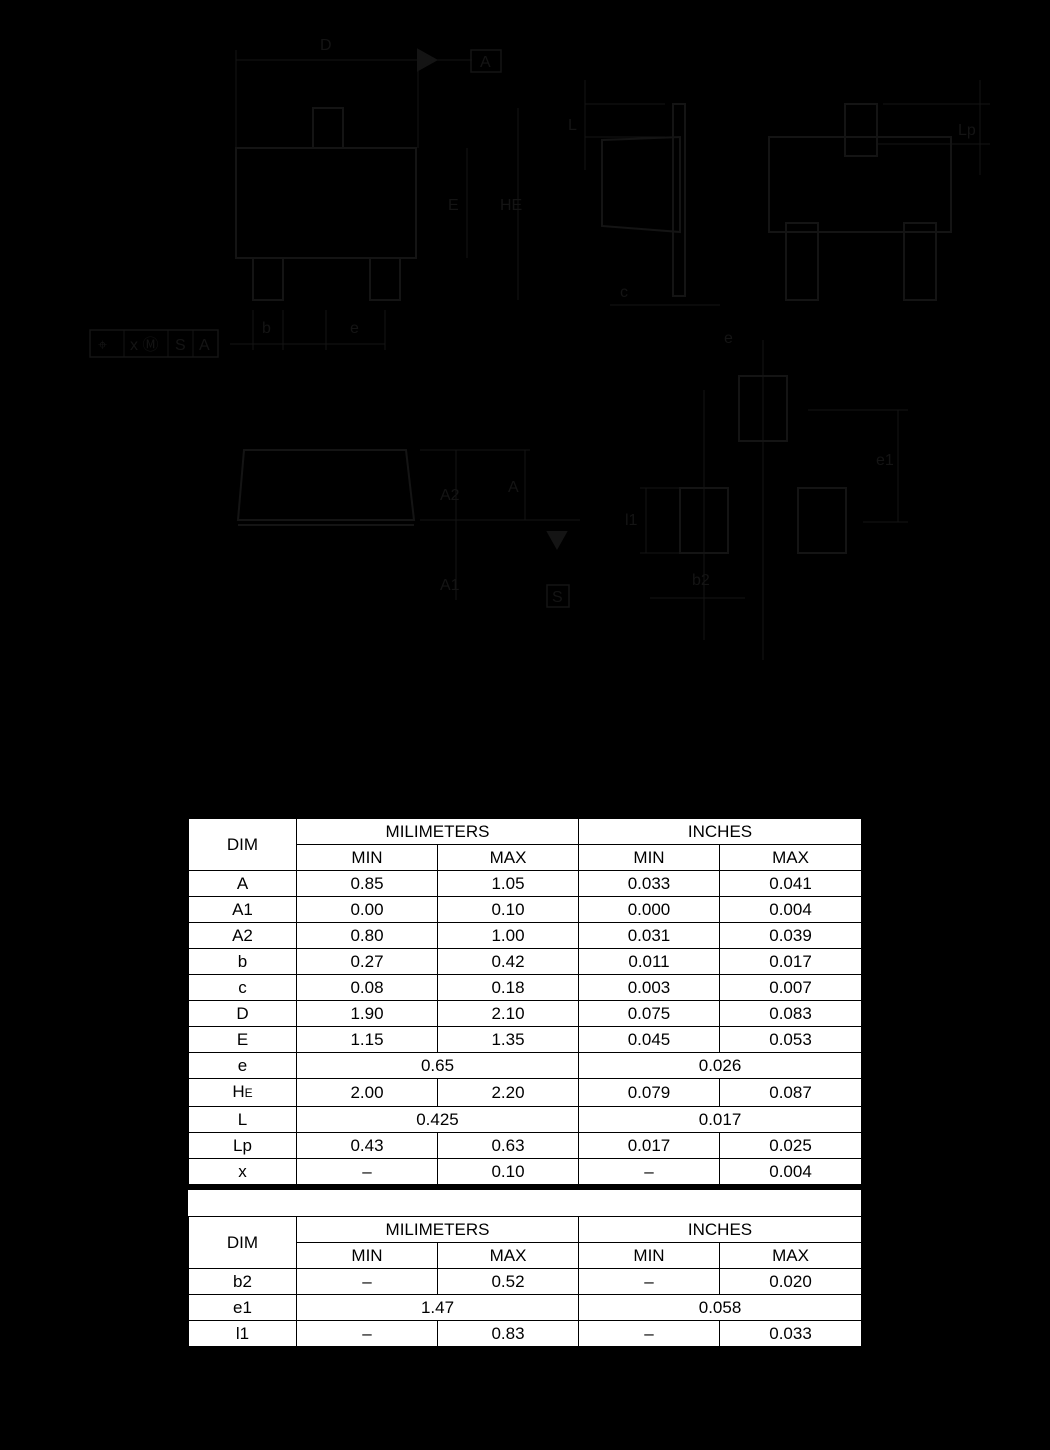  I want to click on cell-mm-min: 0.80, so click(367, 935).